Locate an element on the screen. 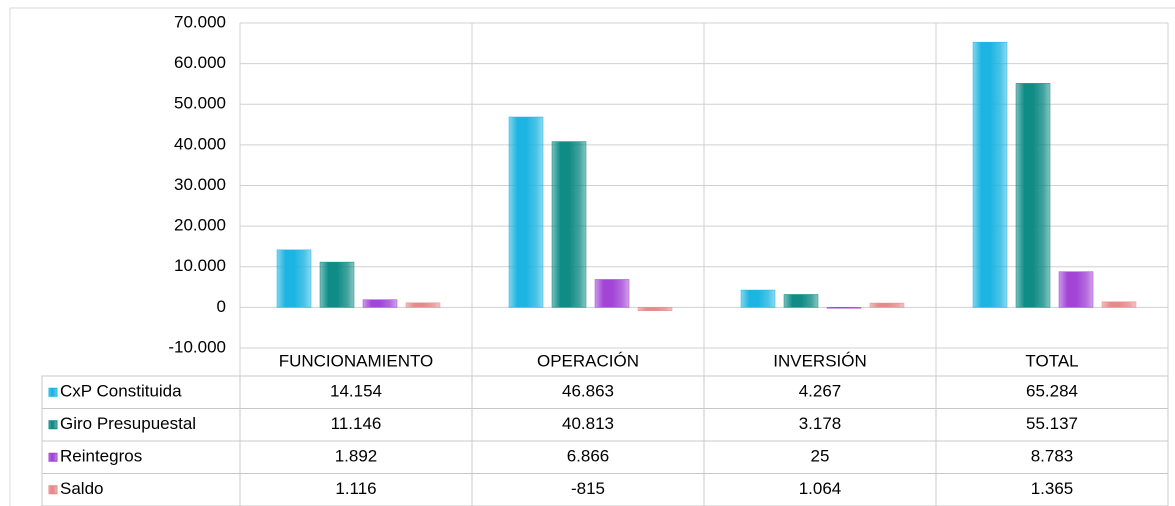 Image resolution: width=1175 pixels, height=506 pixels. data-label: 6.866 is located at coordinates (588, 456).